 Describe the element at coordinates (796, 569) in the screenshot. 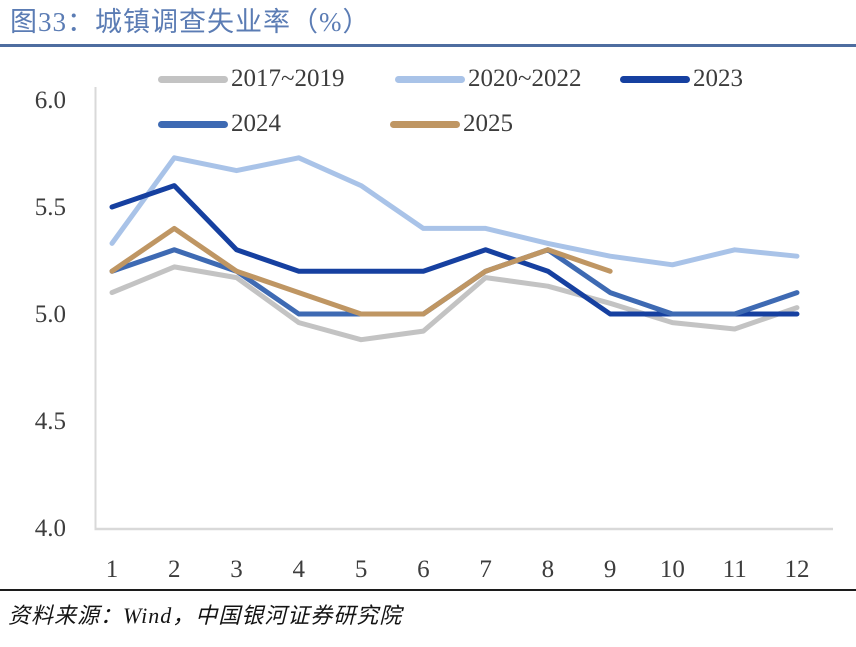

I see `x-tick-label: 12` at that location.